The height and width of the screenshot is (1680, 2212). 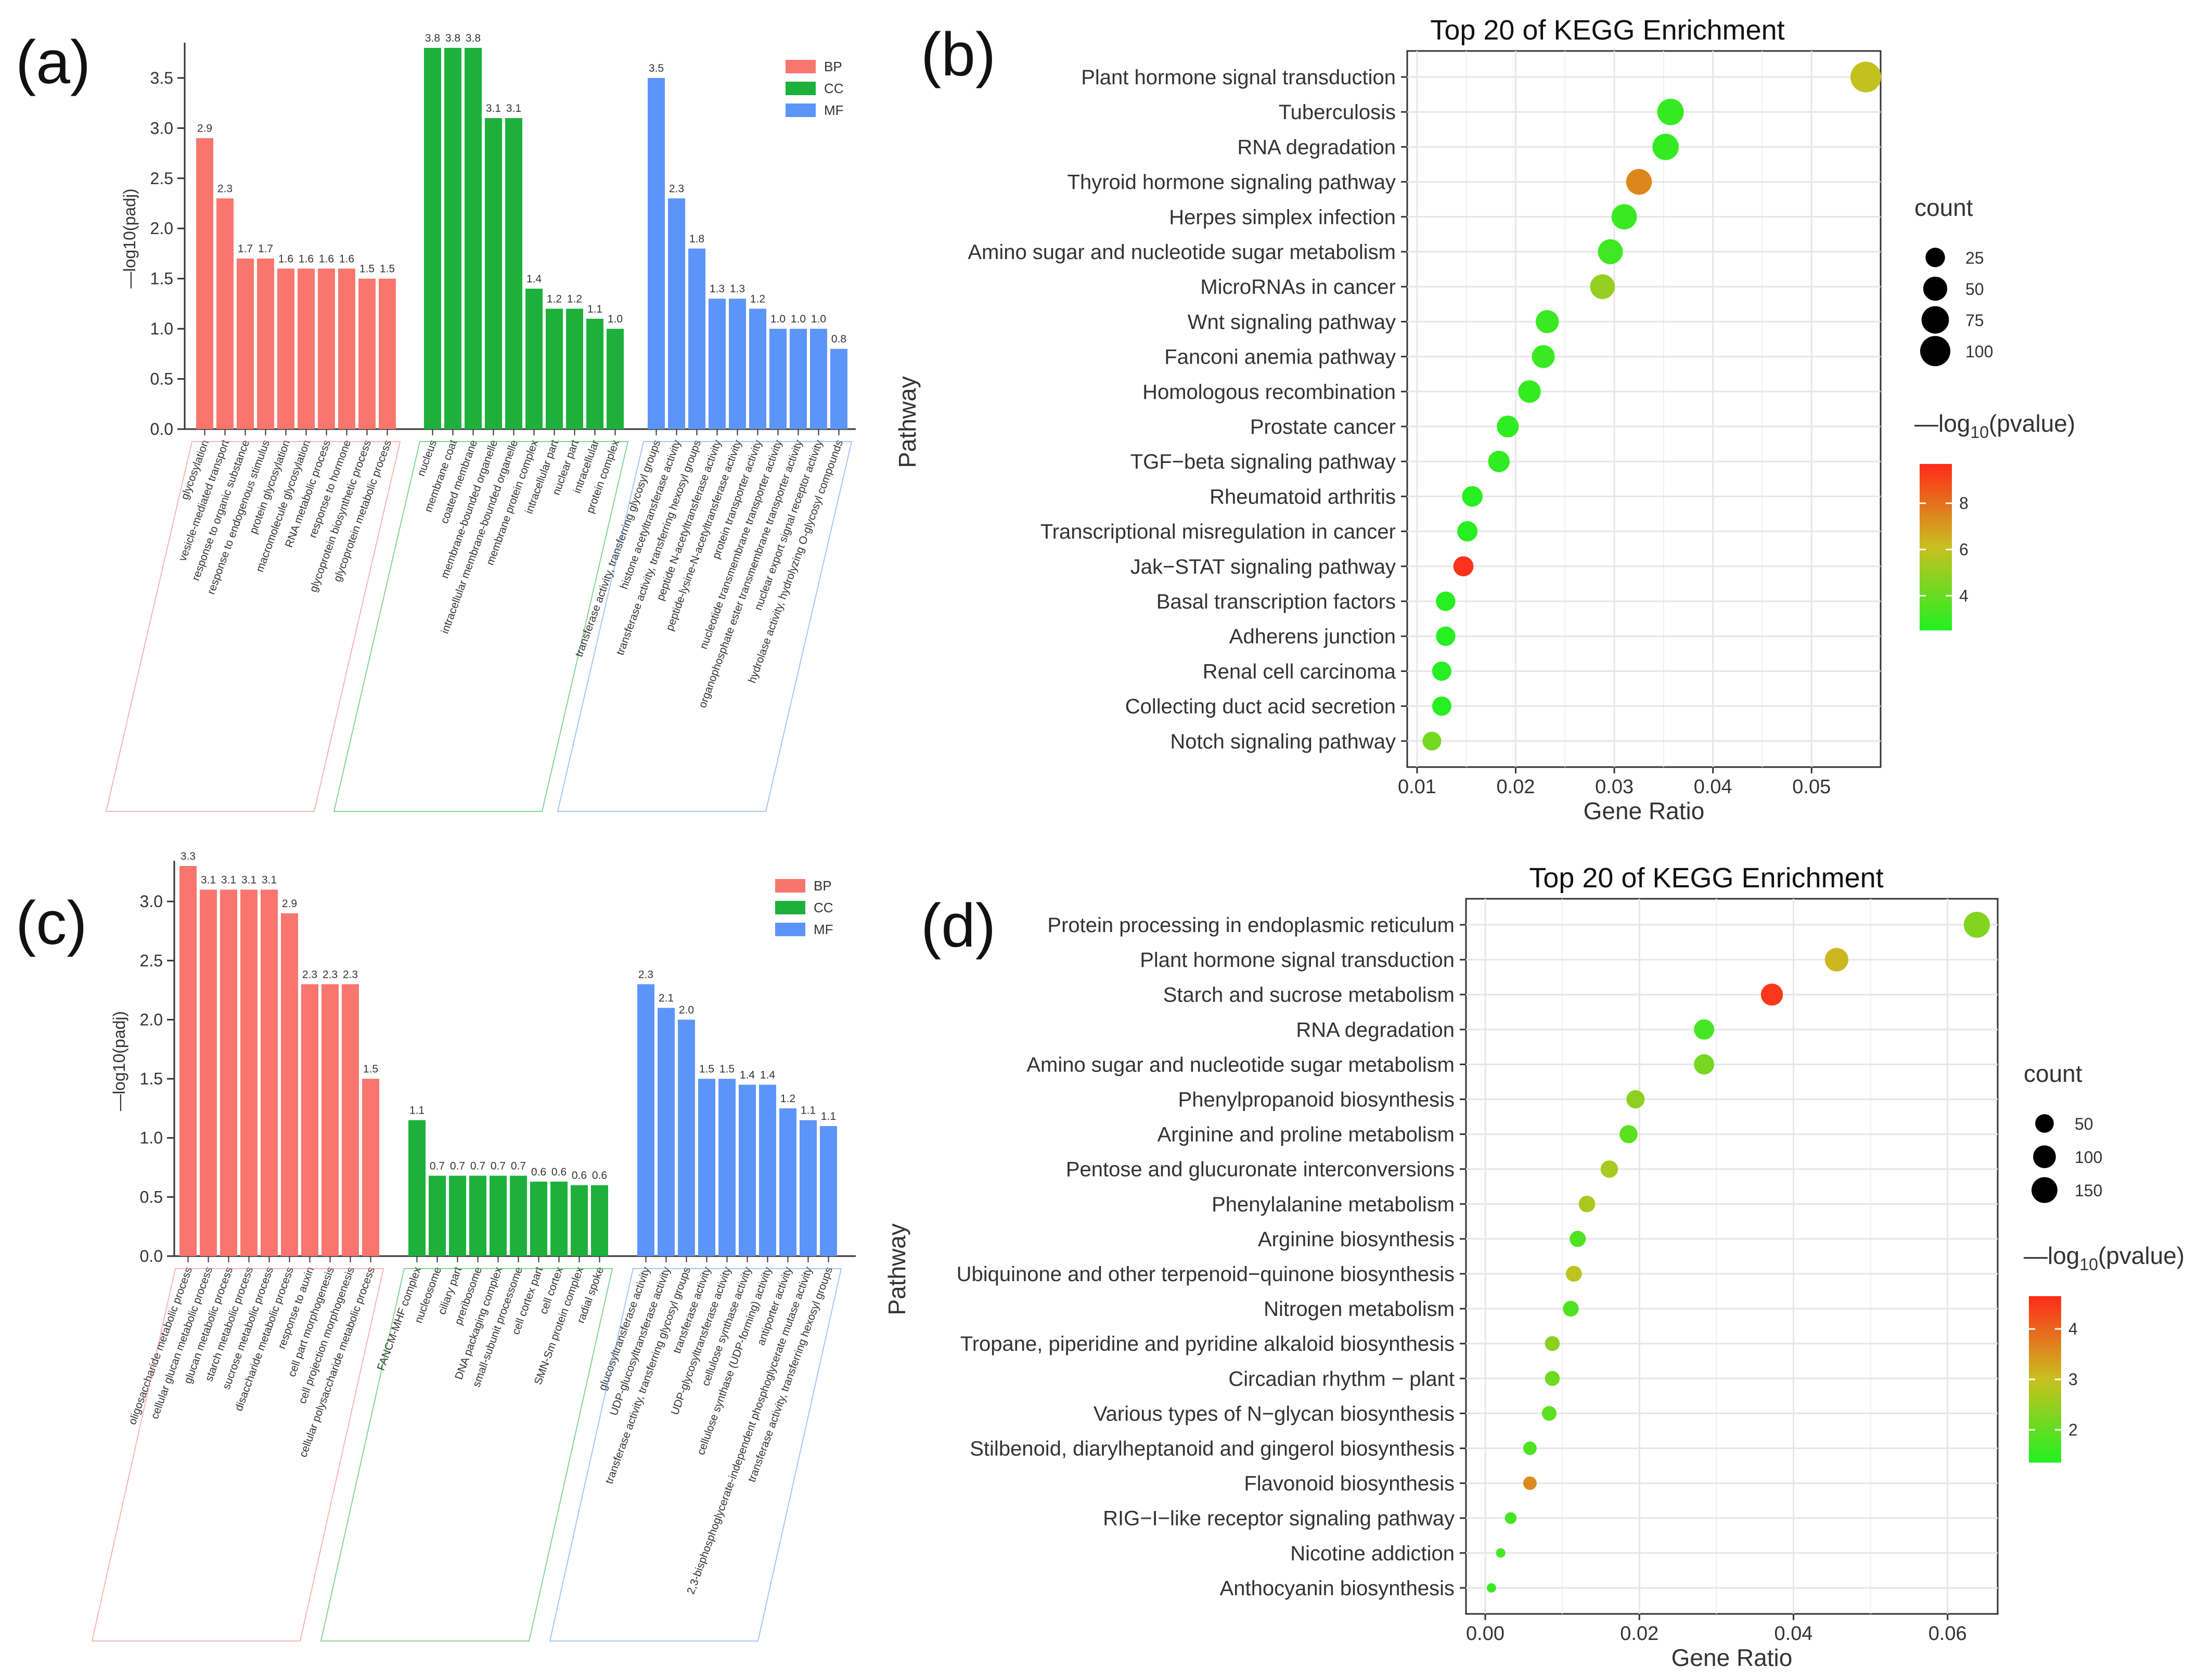 What do you see at coordinates (1297, 960) in the screenshot?
I see `pathway-label: Plant hormone signal transduction` at bounding box center [1297, 960].